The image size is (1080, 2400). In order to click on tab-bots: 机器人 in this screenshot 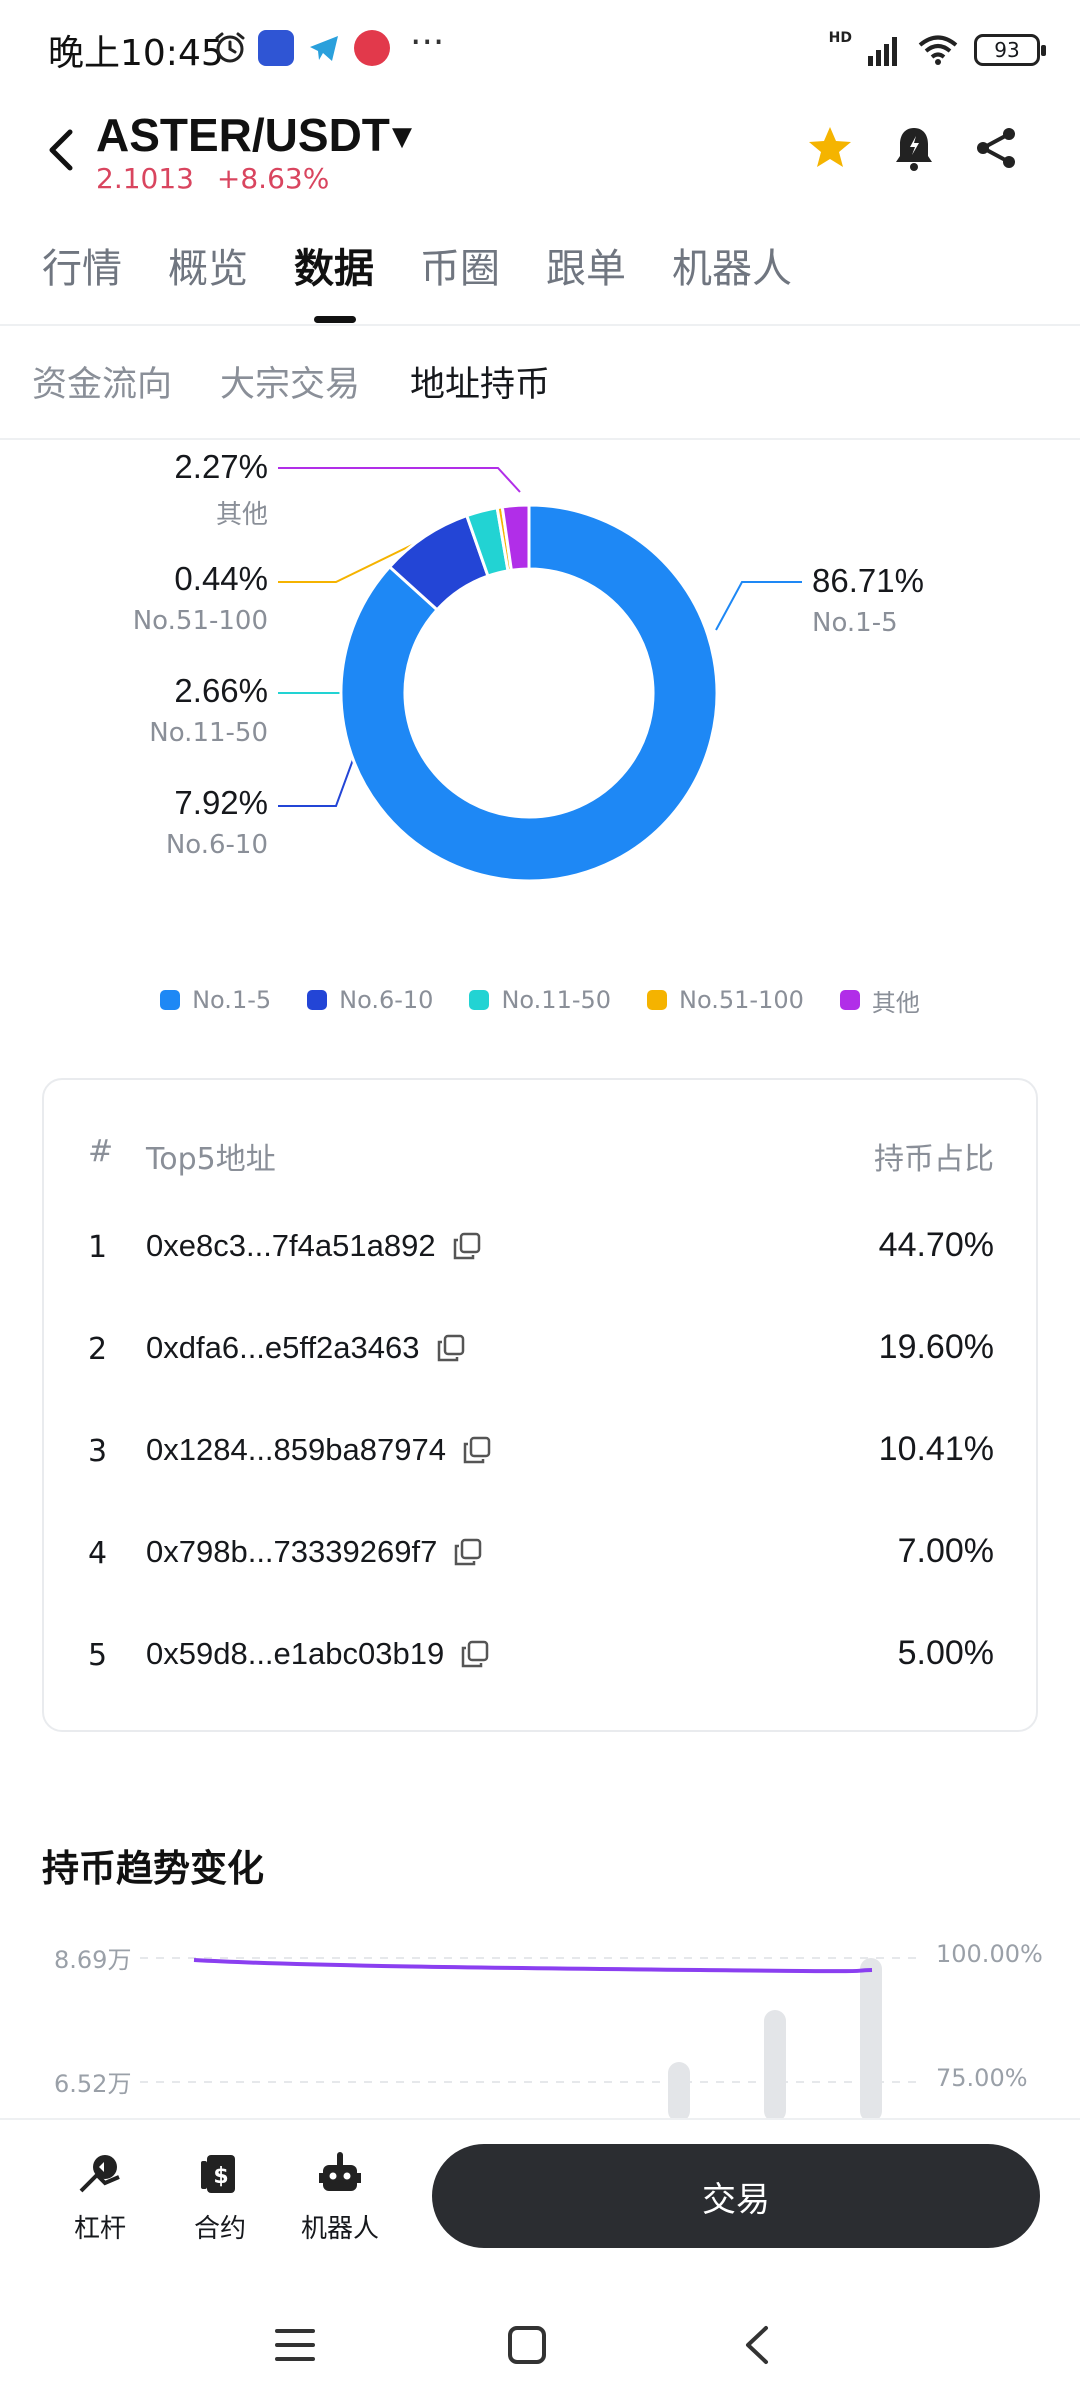, I will do `click(732, 269)`.